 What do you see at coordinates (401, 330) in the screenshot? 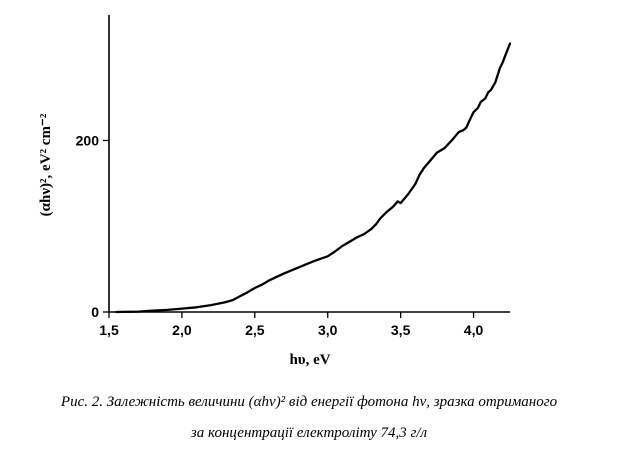
I see `x-tick-label: 3,5` at bounding box center [401, 330].